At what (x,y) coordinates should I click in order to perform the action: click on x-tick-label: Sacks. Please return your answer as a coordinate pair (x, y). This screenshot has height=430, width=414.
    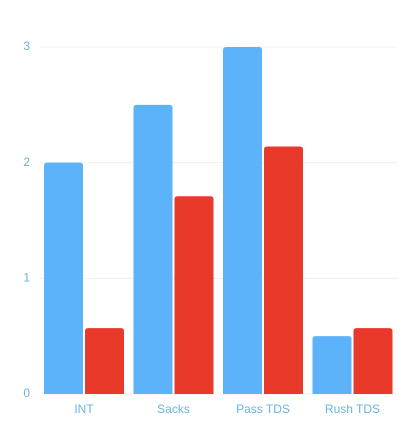
    Looking at the image, I should click on (173, 409).